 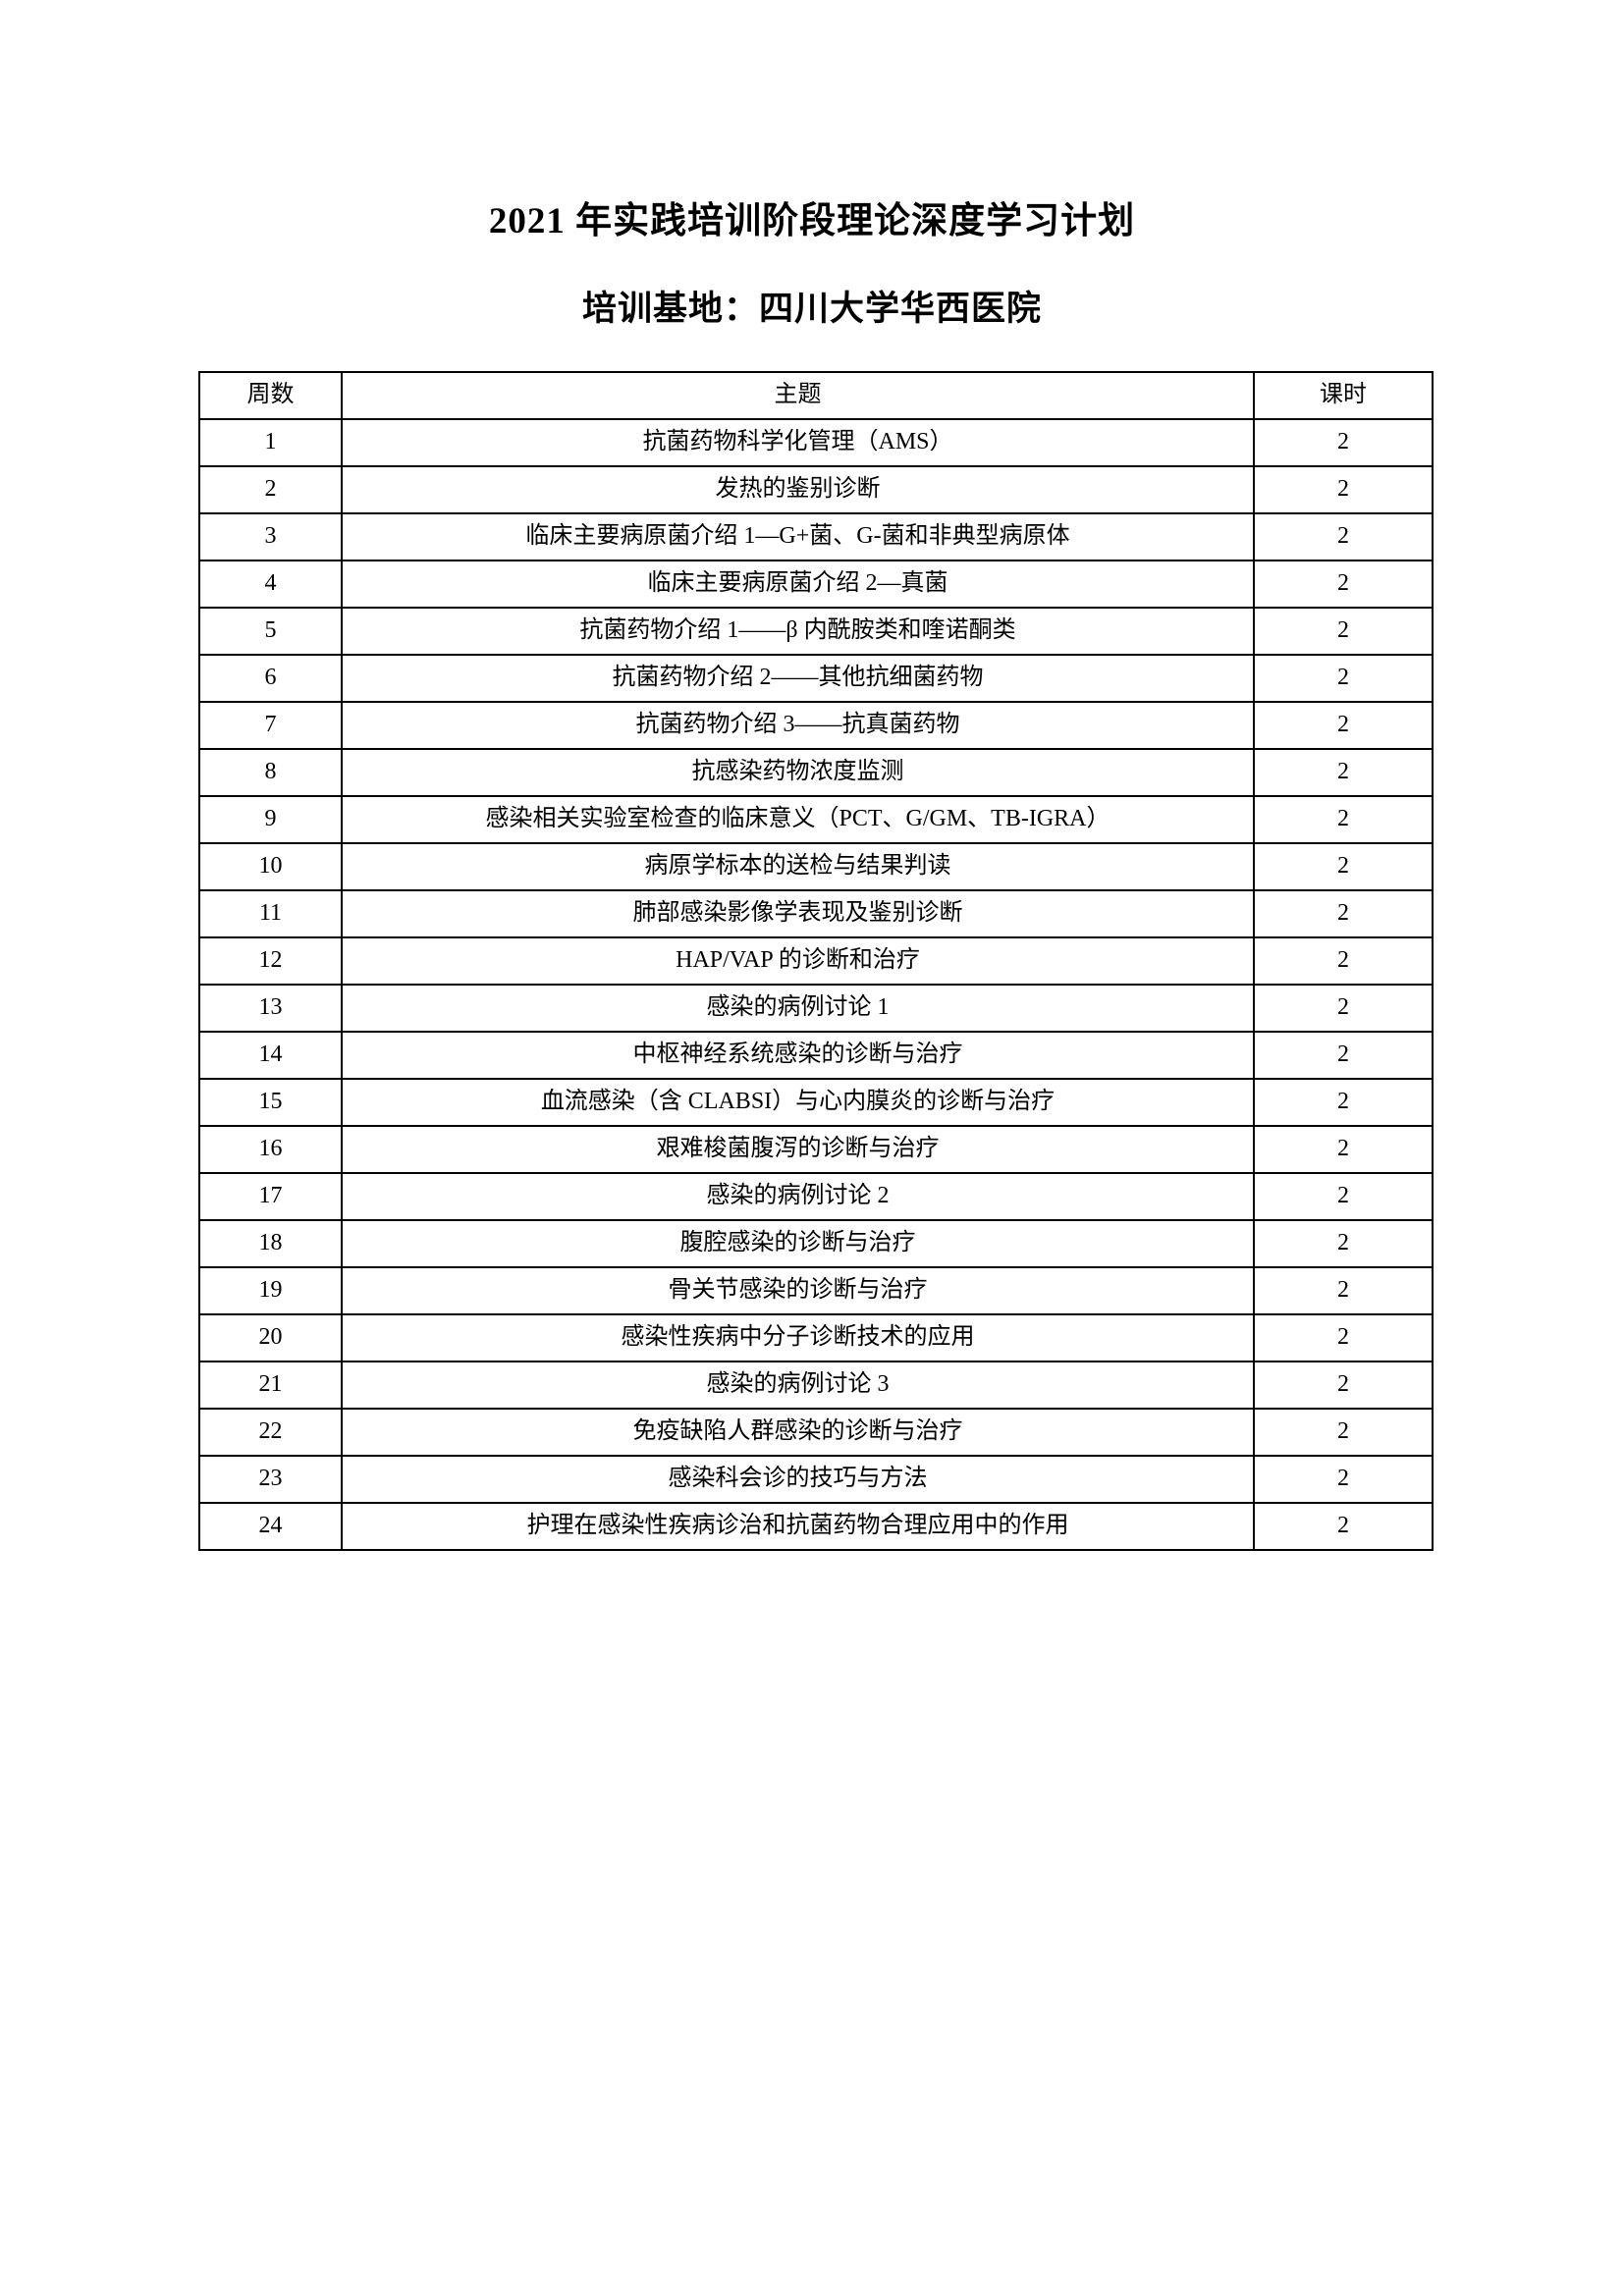 I want to click on cell-week: 14, so click(x=270, y=1056).